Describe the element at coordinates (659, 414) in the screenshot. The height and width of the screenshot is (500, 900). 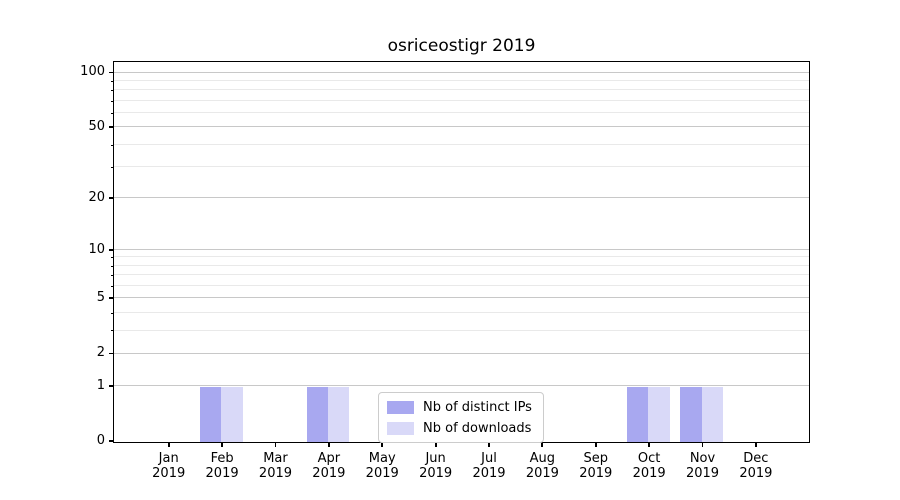
I see `bar-downloads-oct` at that location.